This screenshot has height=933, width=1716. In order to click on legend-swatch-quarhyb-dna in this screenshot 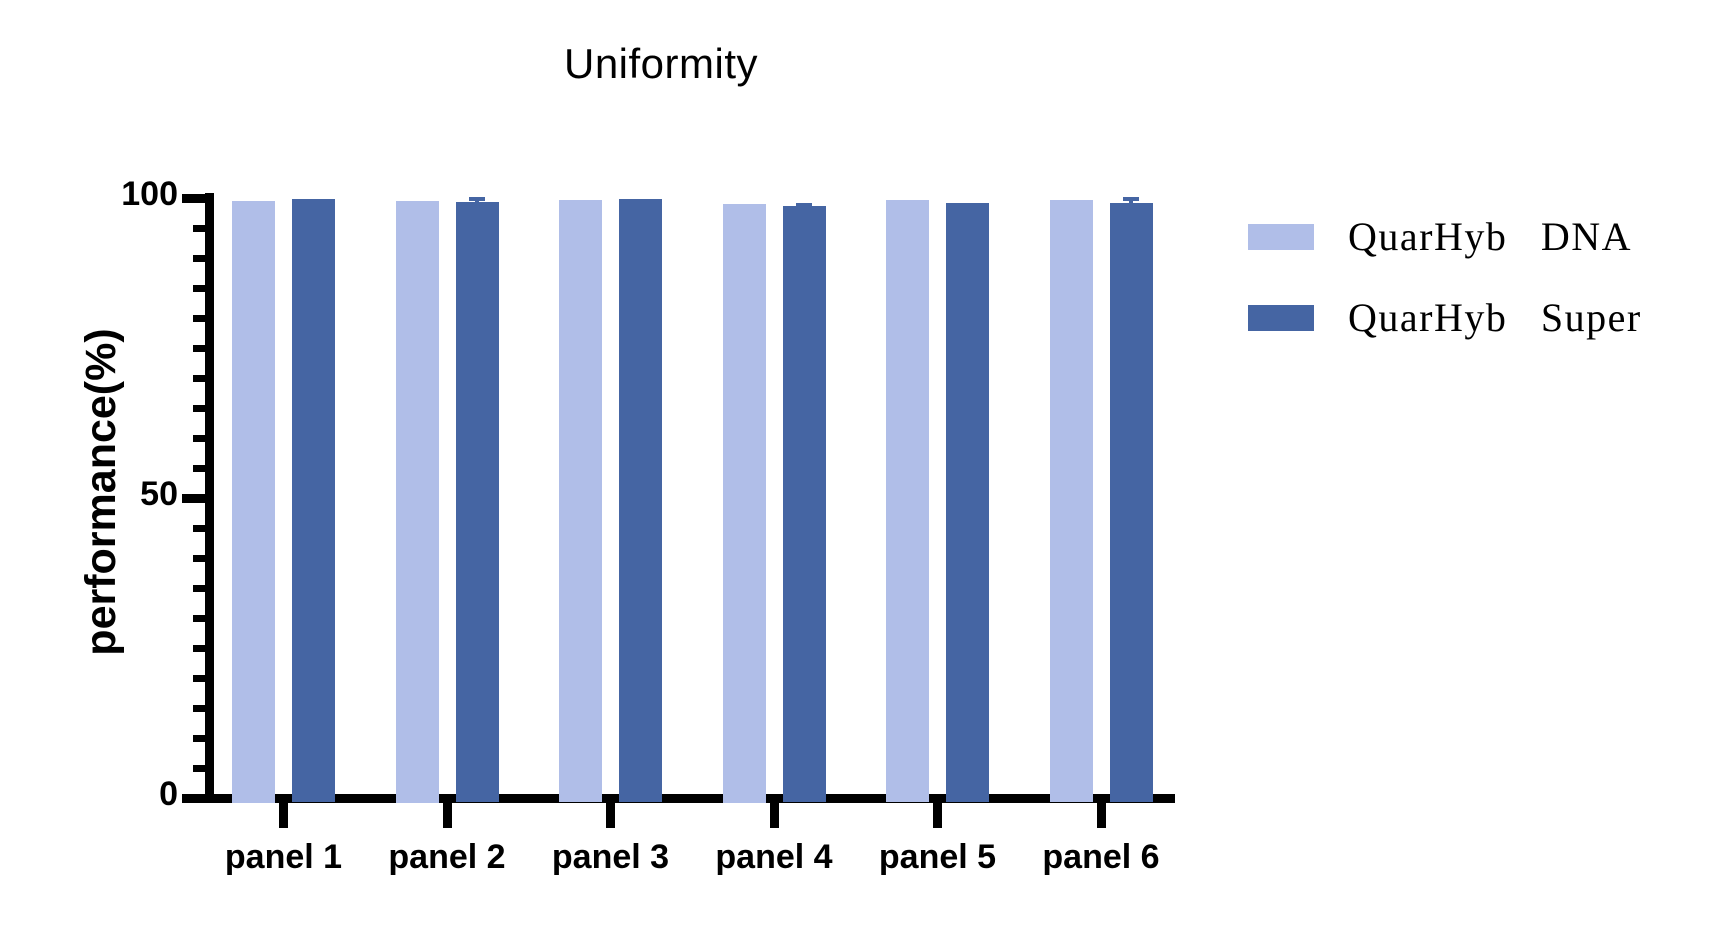, I will do `click(1281, 237)`.